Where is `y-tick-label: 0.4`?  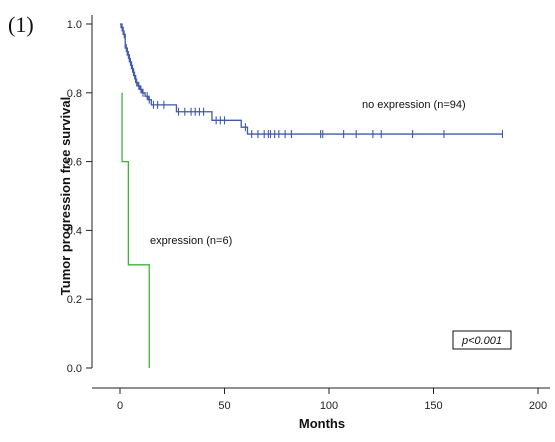 y-tick-label: 0.4 is located at coordinates (74, 231).